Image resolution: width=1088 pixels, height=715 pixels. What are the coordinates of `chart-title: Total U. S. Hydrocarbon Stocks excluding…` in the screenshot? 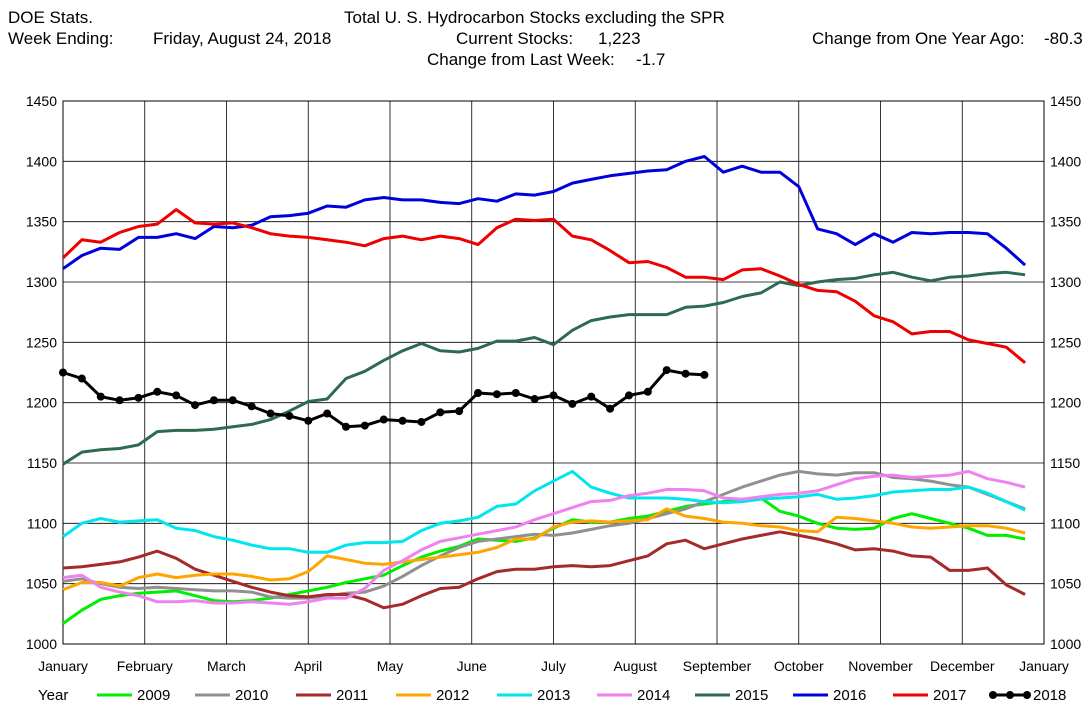 It's located at (534, 17).